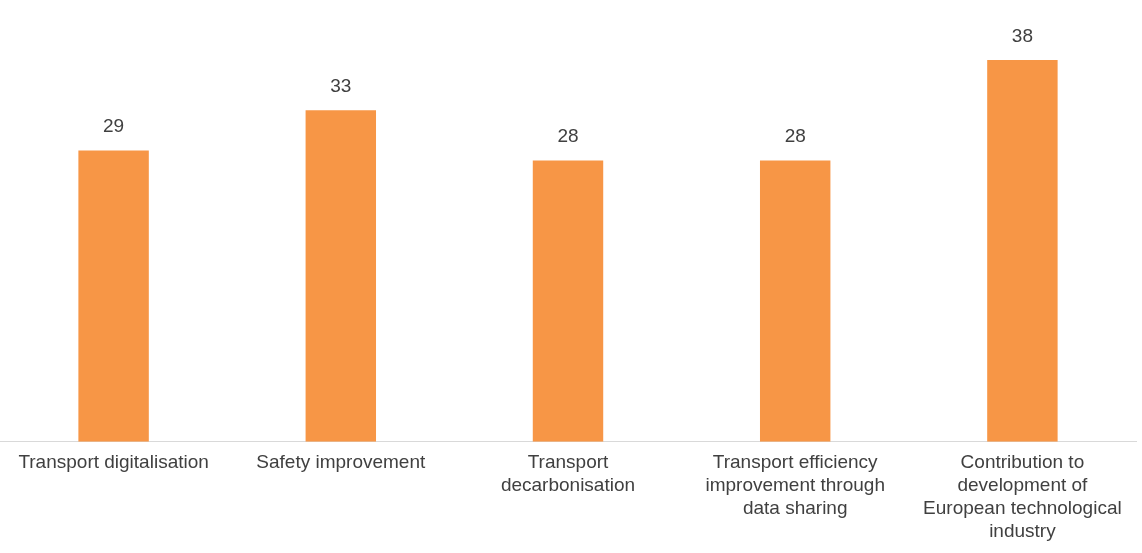 The height and width of the screenshot is (553, 1142). Describe the element at coordinates (568, 473) in the screenshot. I see `x-tick-label: Transport decarbonisation` at that location.